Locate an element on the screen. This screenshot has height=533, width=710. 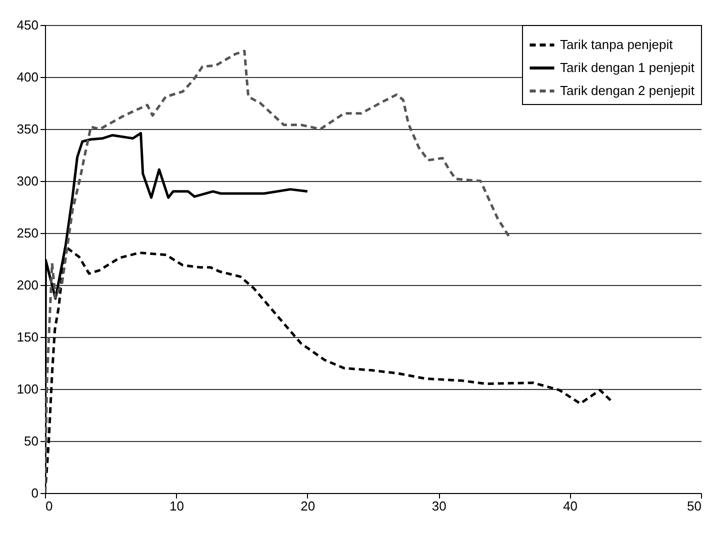
y-tick-label: 350 is located at coordinates (27, 129).